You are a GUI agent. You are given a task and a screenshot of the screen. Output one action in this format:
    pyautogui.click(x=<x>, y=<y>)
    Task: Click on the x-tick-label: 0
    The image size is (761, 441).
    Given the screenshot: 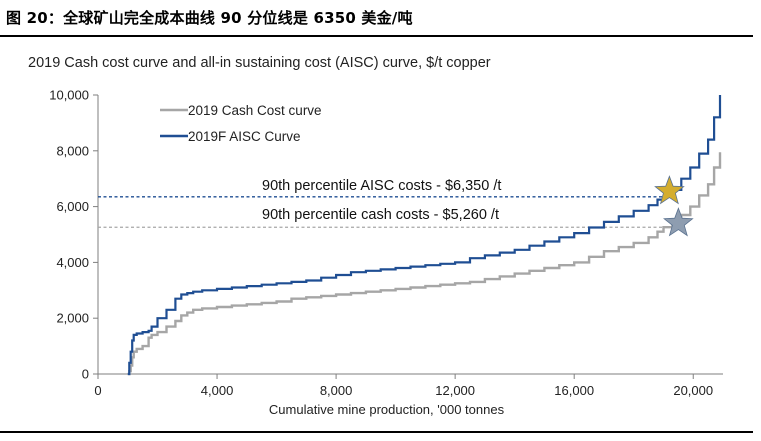 What is the action you would take?
    pyautogui.click(x=97, y=390)
    